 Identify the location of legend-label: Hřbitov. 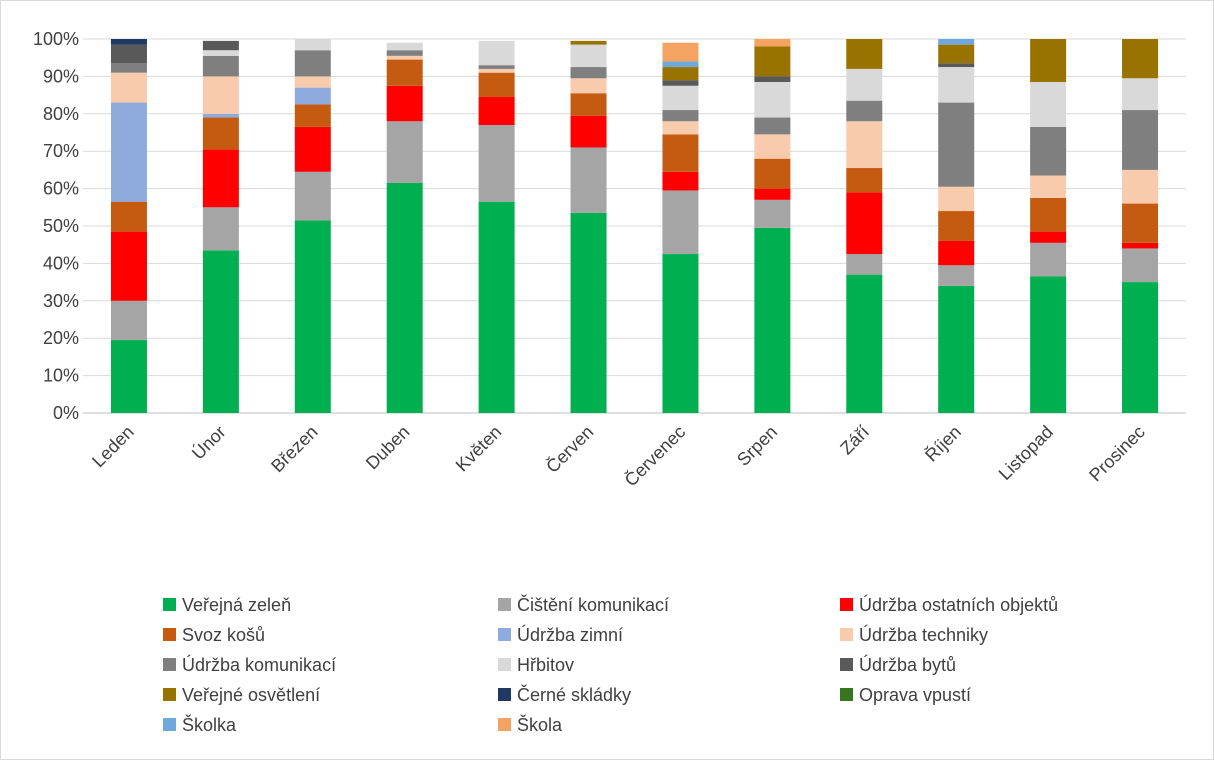
(545, 665).